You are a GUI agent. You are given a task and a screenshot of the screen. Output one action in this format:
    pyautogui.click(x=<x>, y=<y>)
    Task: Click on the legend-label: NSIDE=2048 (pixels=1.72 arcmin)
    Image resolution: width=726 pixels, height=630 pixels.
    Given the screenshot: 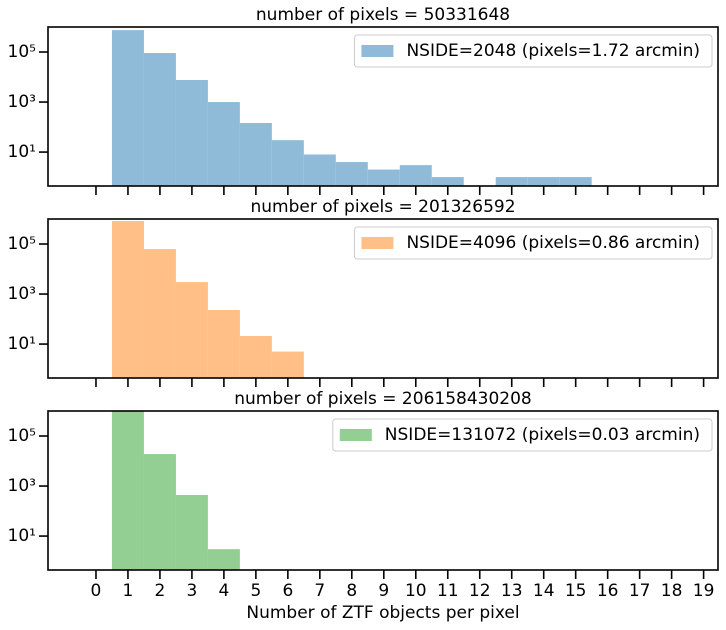 What is the action you would take?
    pyautogui.click(x=553, y=51)
    